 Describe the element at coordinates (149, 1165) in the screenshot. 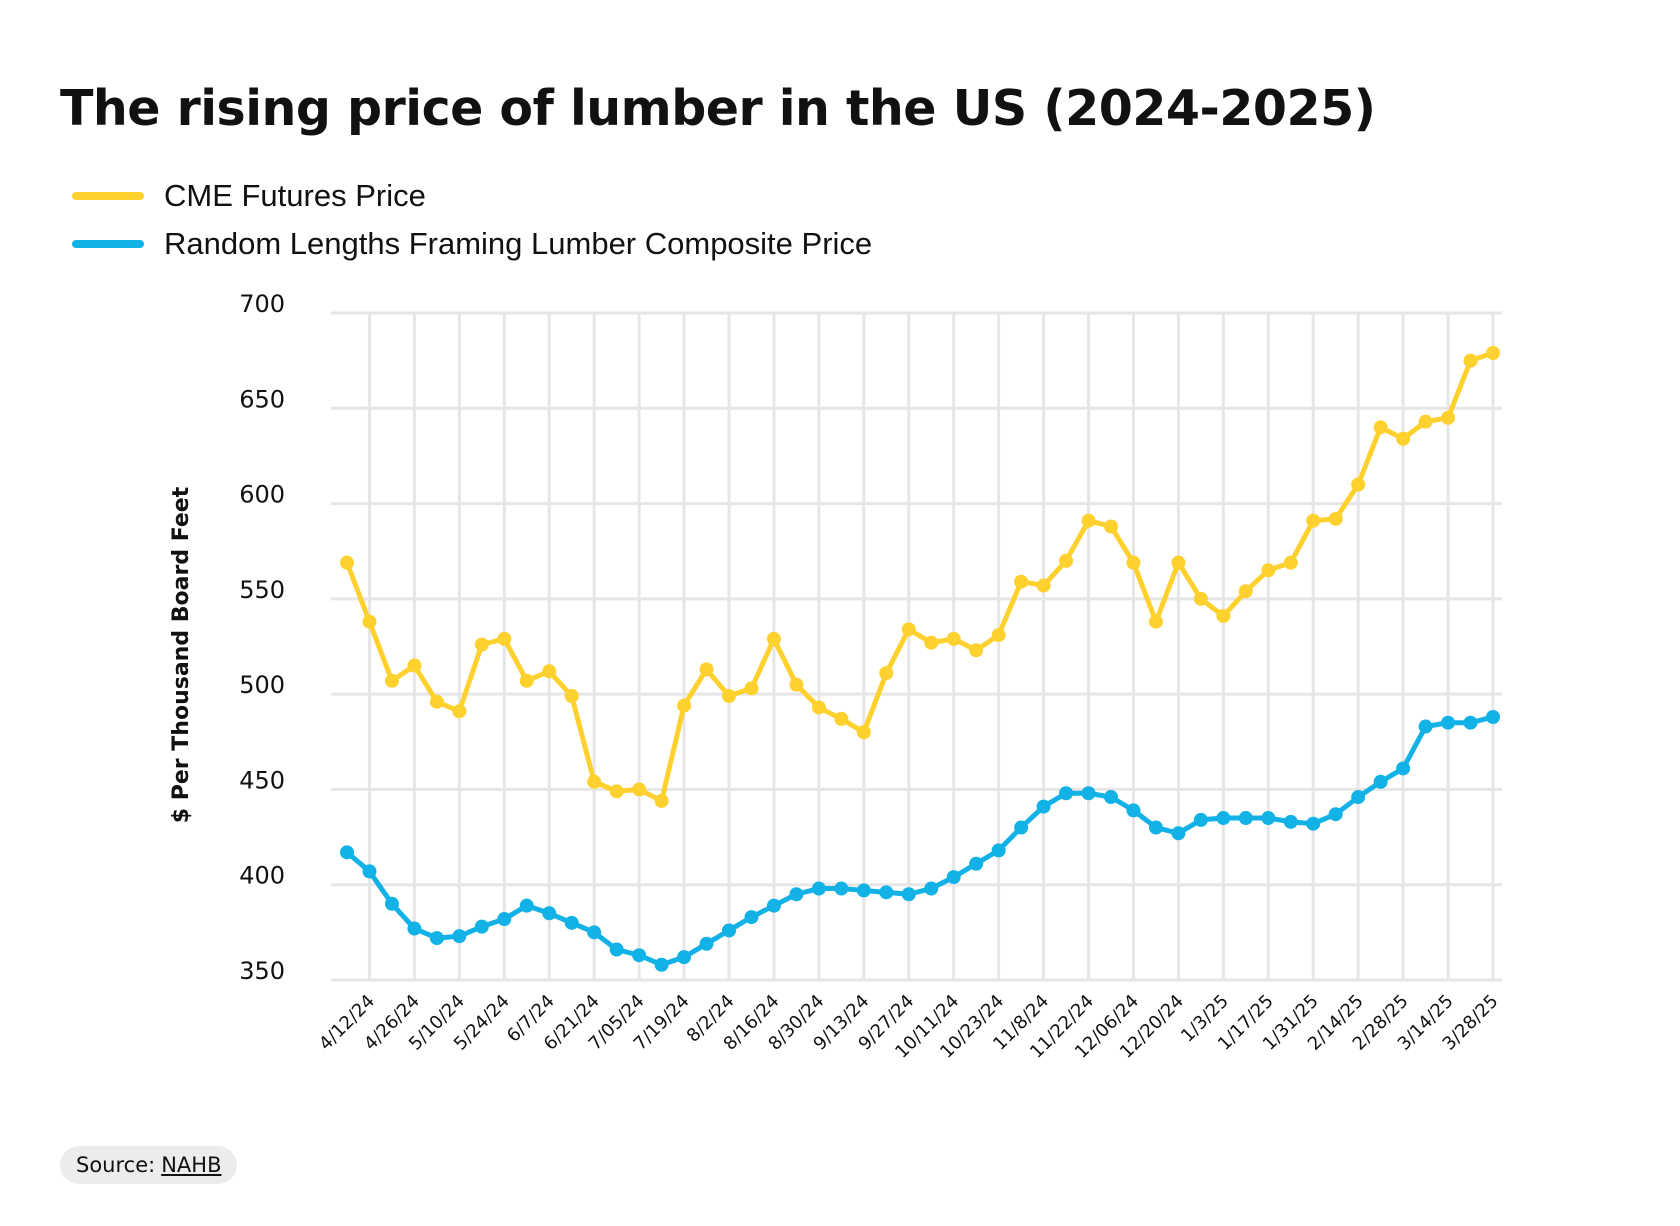

I see `source-badge: Source: NAHB` at that location.